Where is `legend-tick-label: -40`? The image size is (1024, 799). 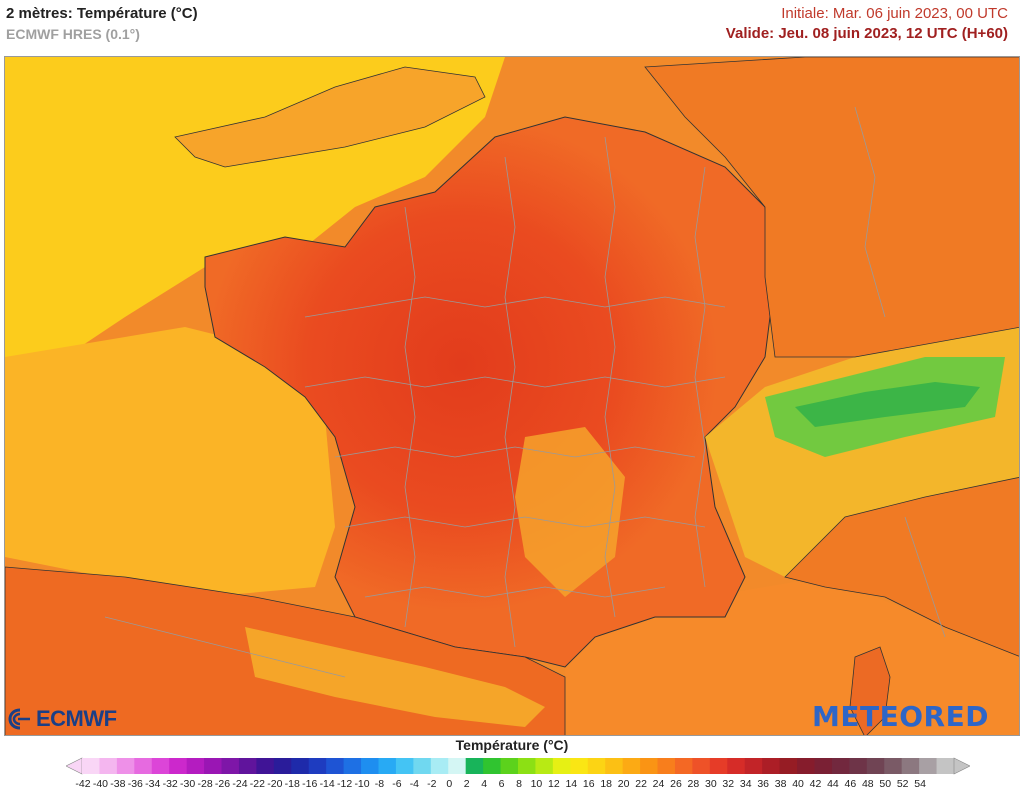
legend-tick-label: -40 is located at coordinates (100, 784).